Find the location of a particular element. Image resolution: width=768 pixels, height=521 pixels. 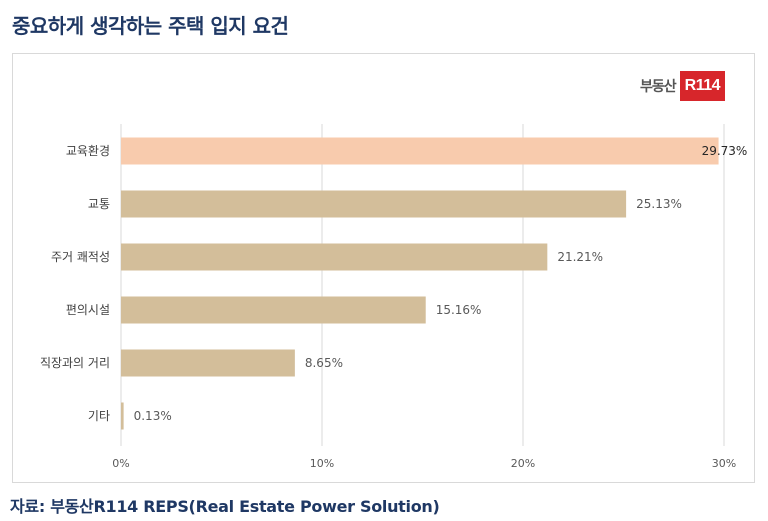

x-tick-label: 20% is located at coordinates (523, 463).